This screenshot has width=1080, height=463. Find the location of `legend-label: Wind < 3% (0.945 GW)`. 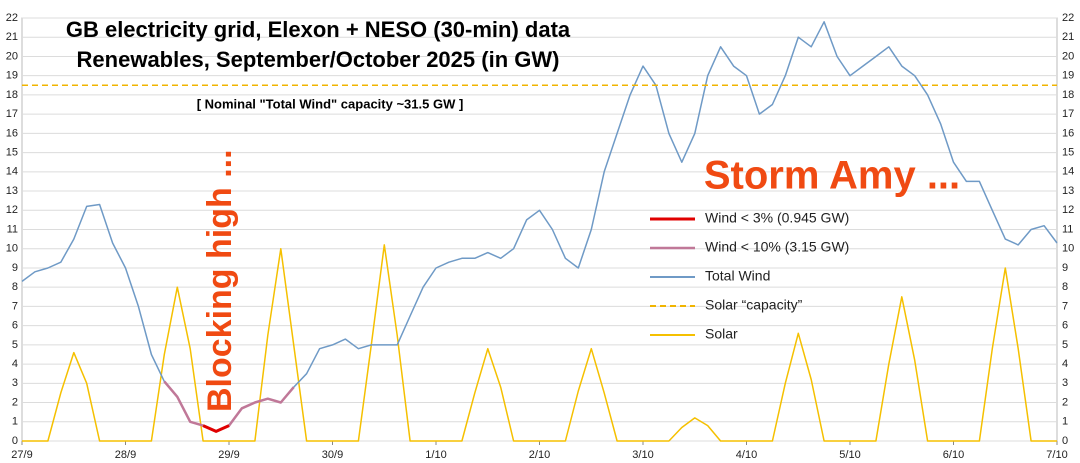

legend-label: Wind < 3% (0.945 GW) is located at coordinates (777, 218).